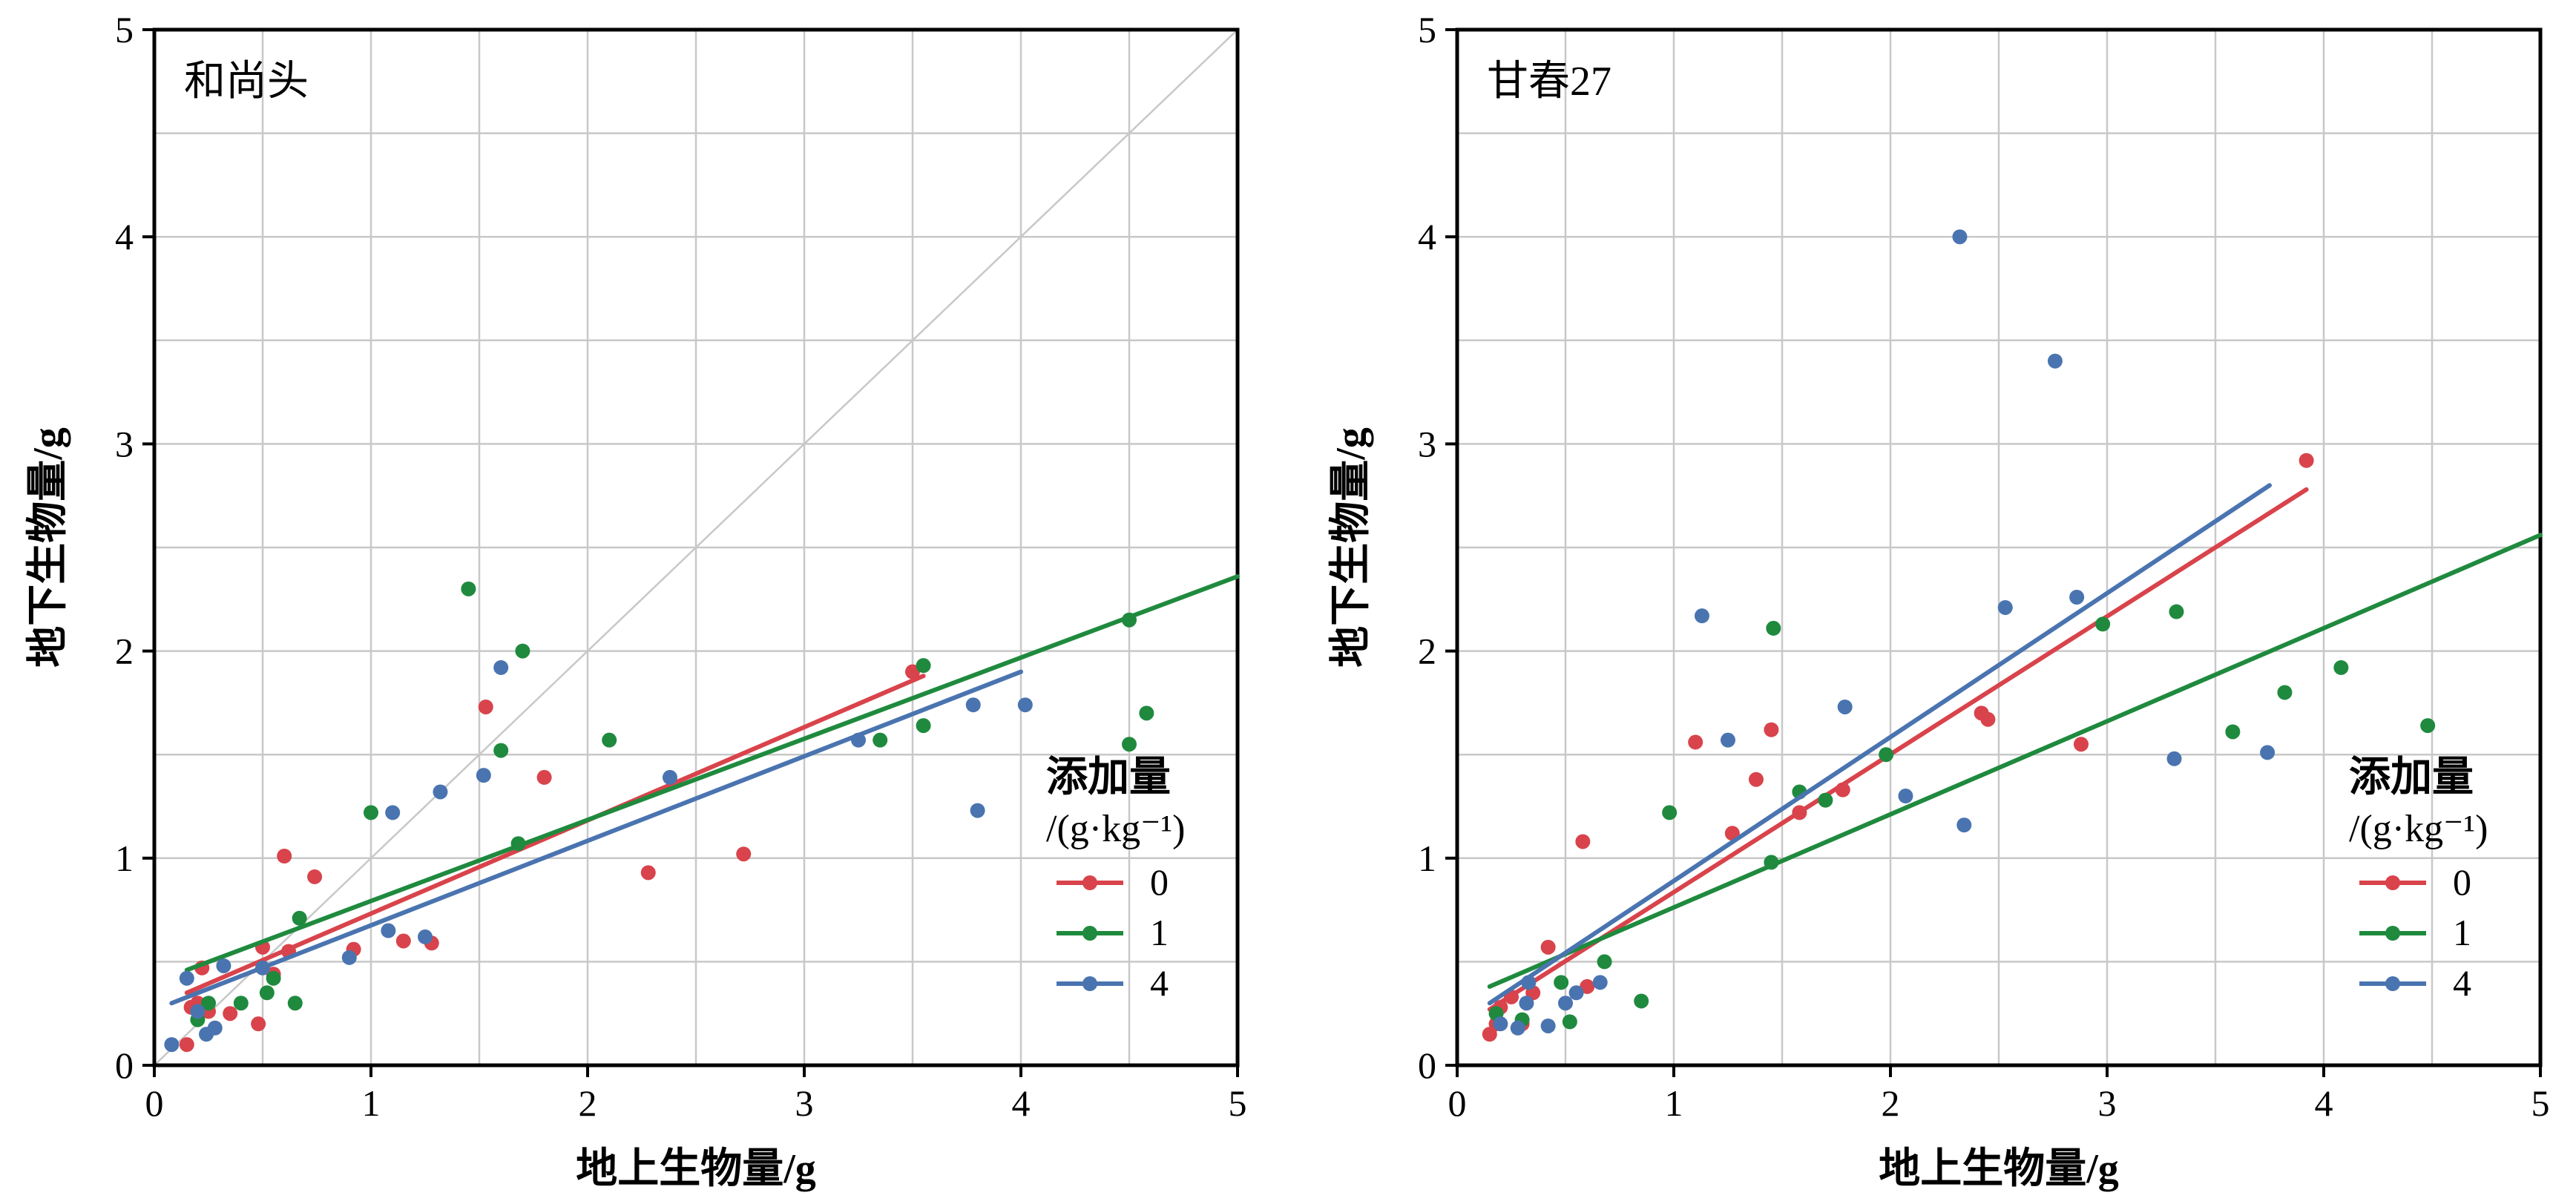 The width and height of the screenshot is (2576, 1204). What do you see at coordinates (1427, 236) in the screenshot?
I see `y-tick-label: 4` at bounding box center [1427, 236].